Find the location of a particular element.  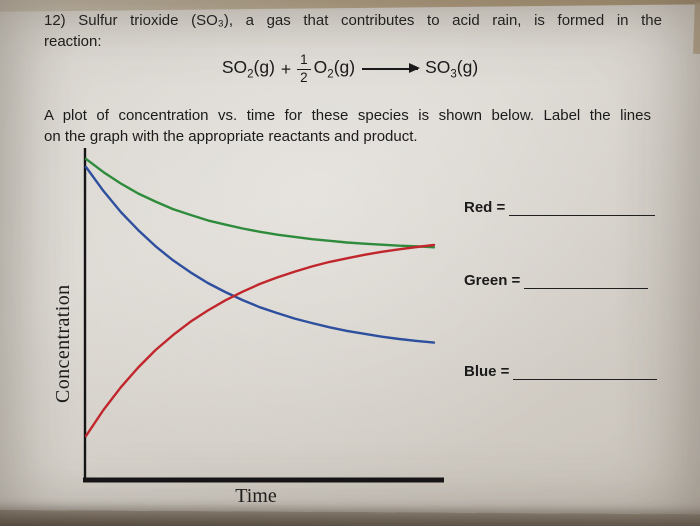

question-text-line2: reaction: is located at coordinates (73, 41).